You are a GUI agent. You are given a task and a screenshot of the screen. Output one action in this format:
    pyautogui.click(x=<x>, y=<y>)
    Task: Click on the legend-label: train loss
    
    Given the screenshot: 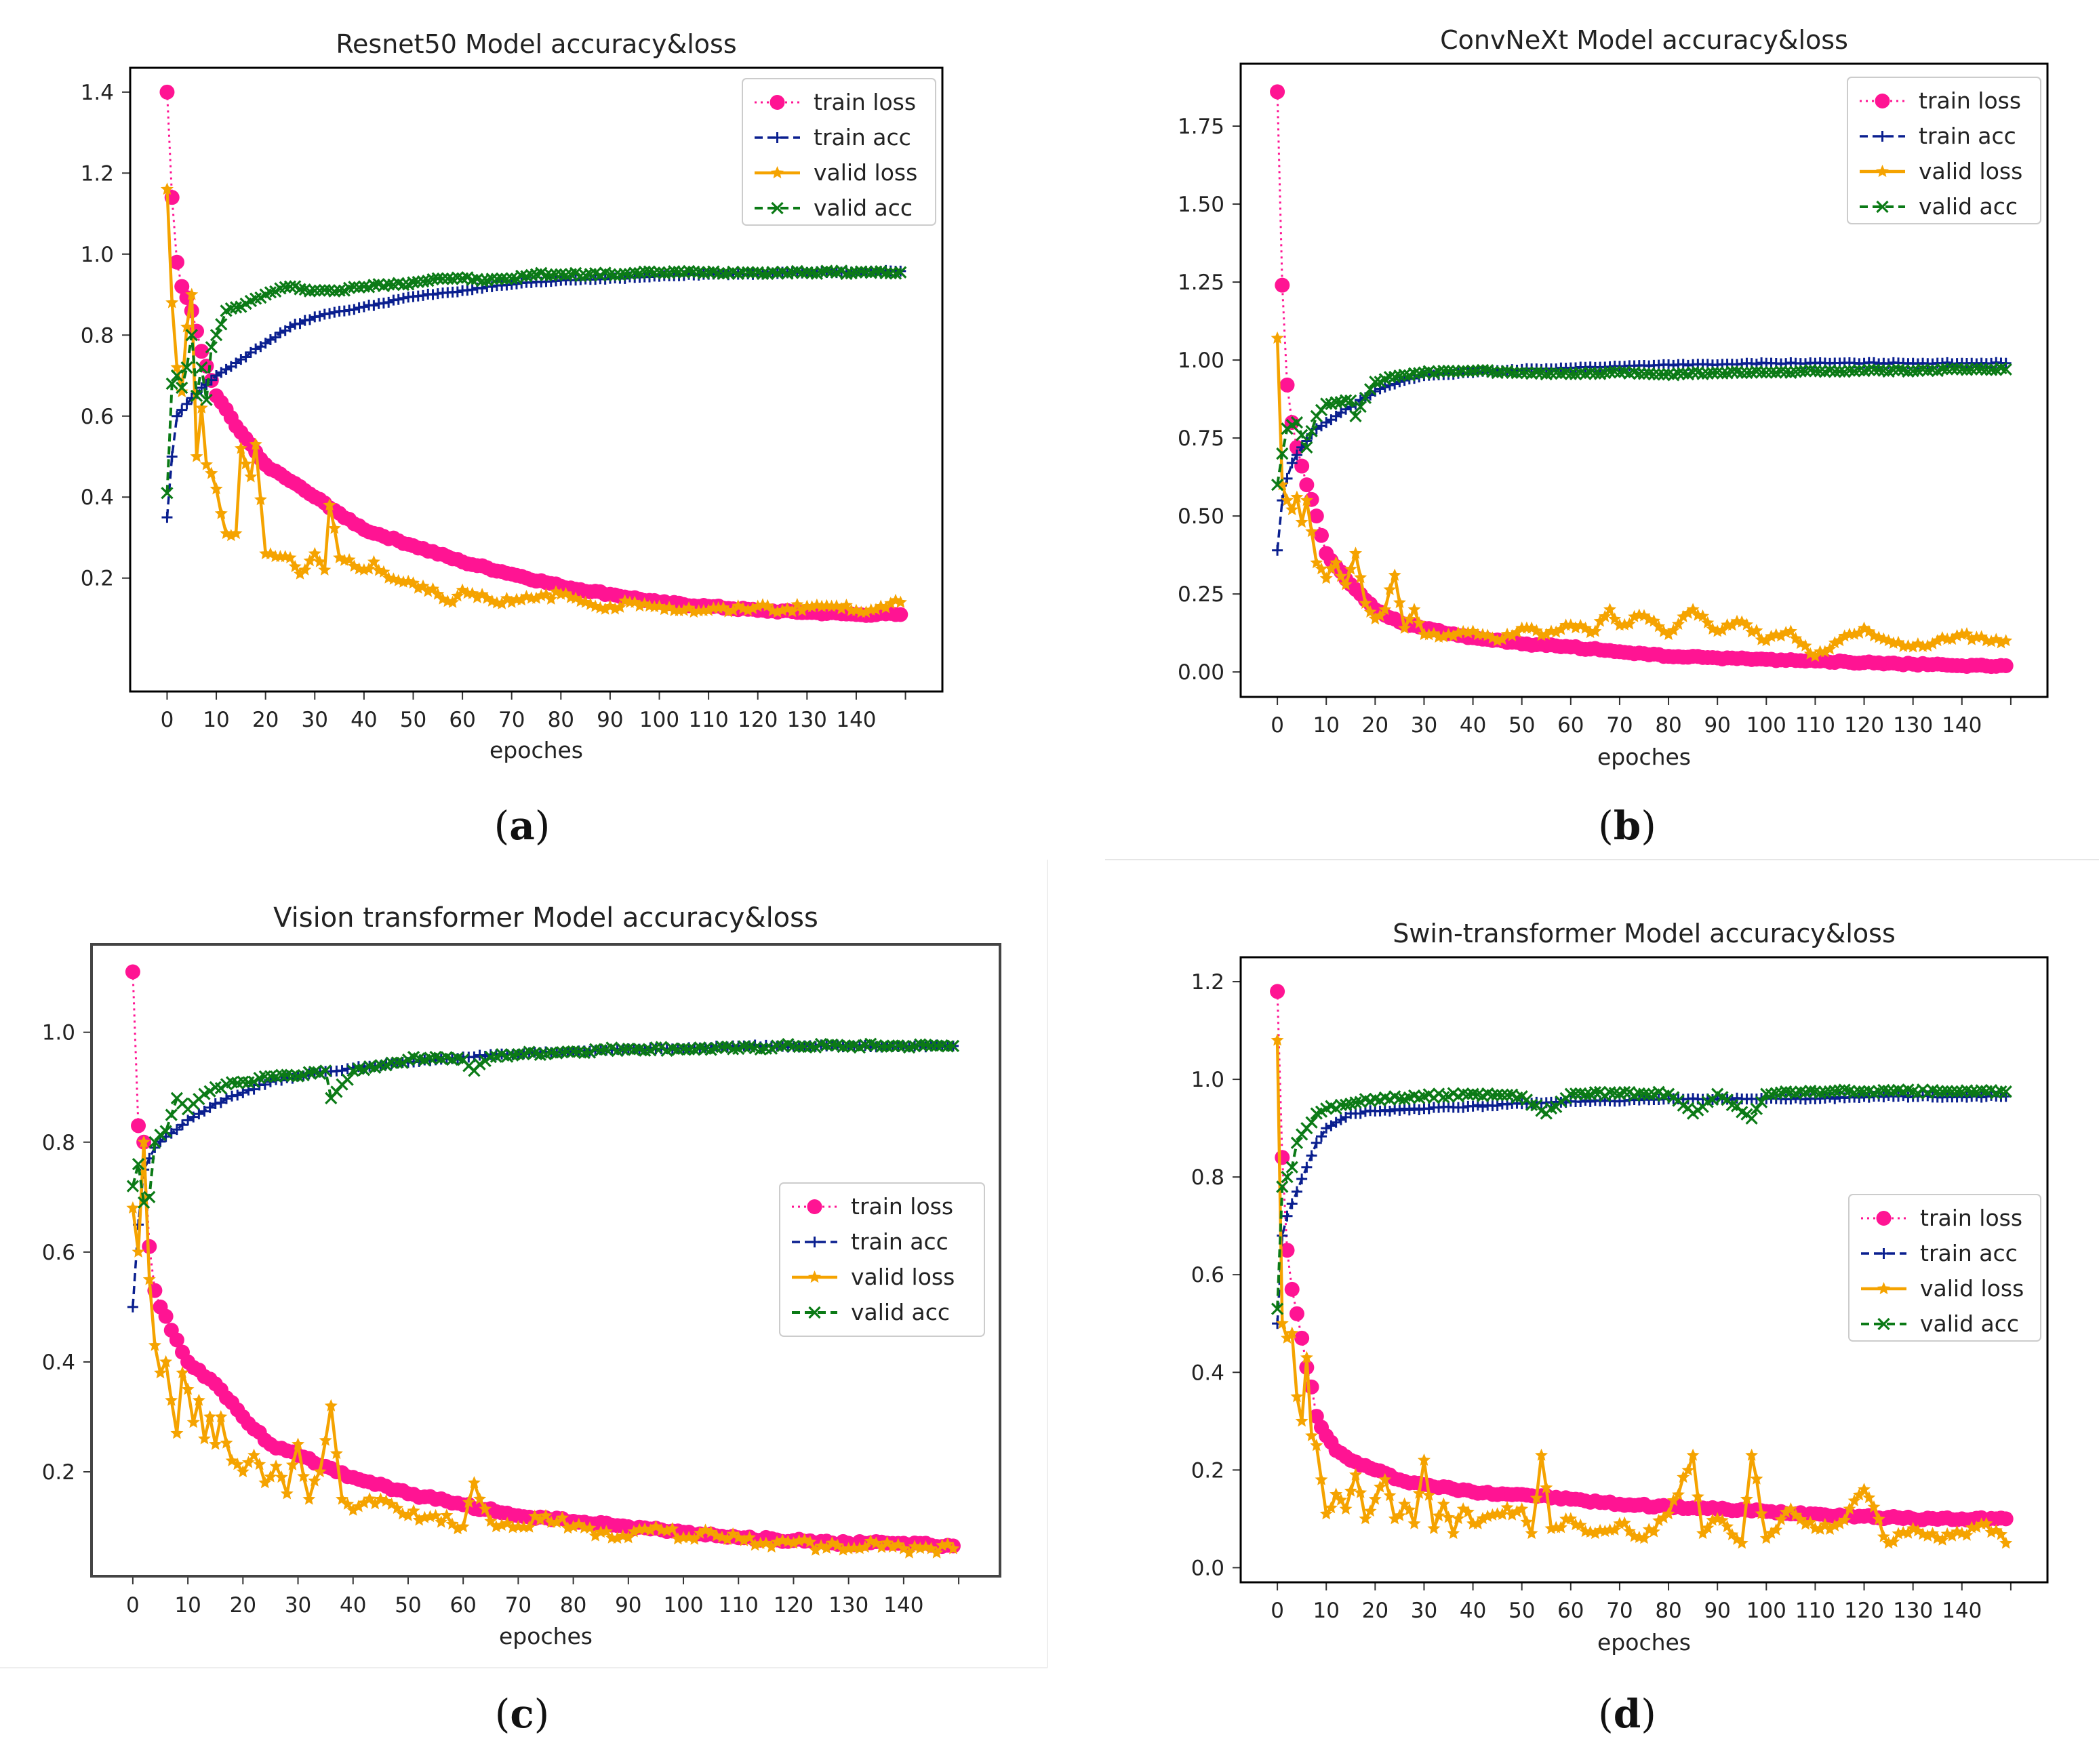 What is the action you would take?
    pyautogui.click(x=902, y=1206)
    